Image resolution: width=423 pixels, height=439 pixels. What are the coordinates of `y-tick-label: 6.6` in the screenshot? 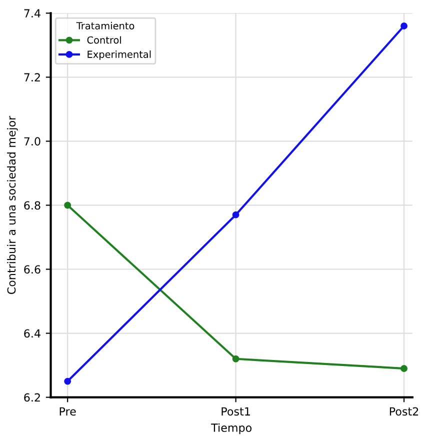 It's located at (32, 269).